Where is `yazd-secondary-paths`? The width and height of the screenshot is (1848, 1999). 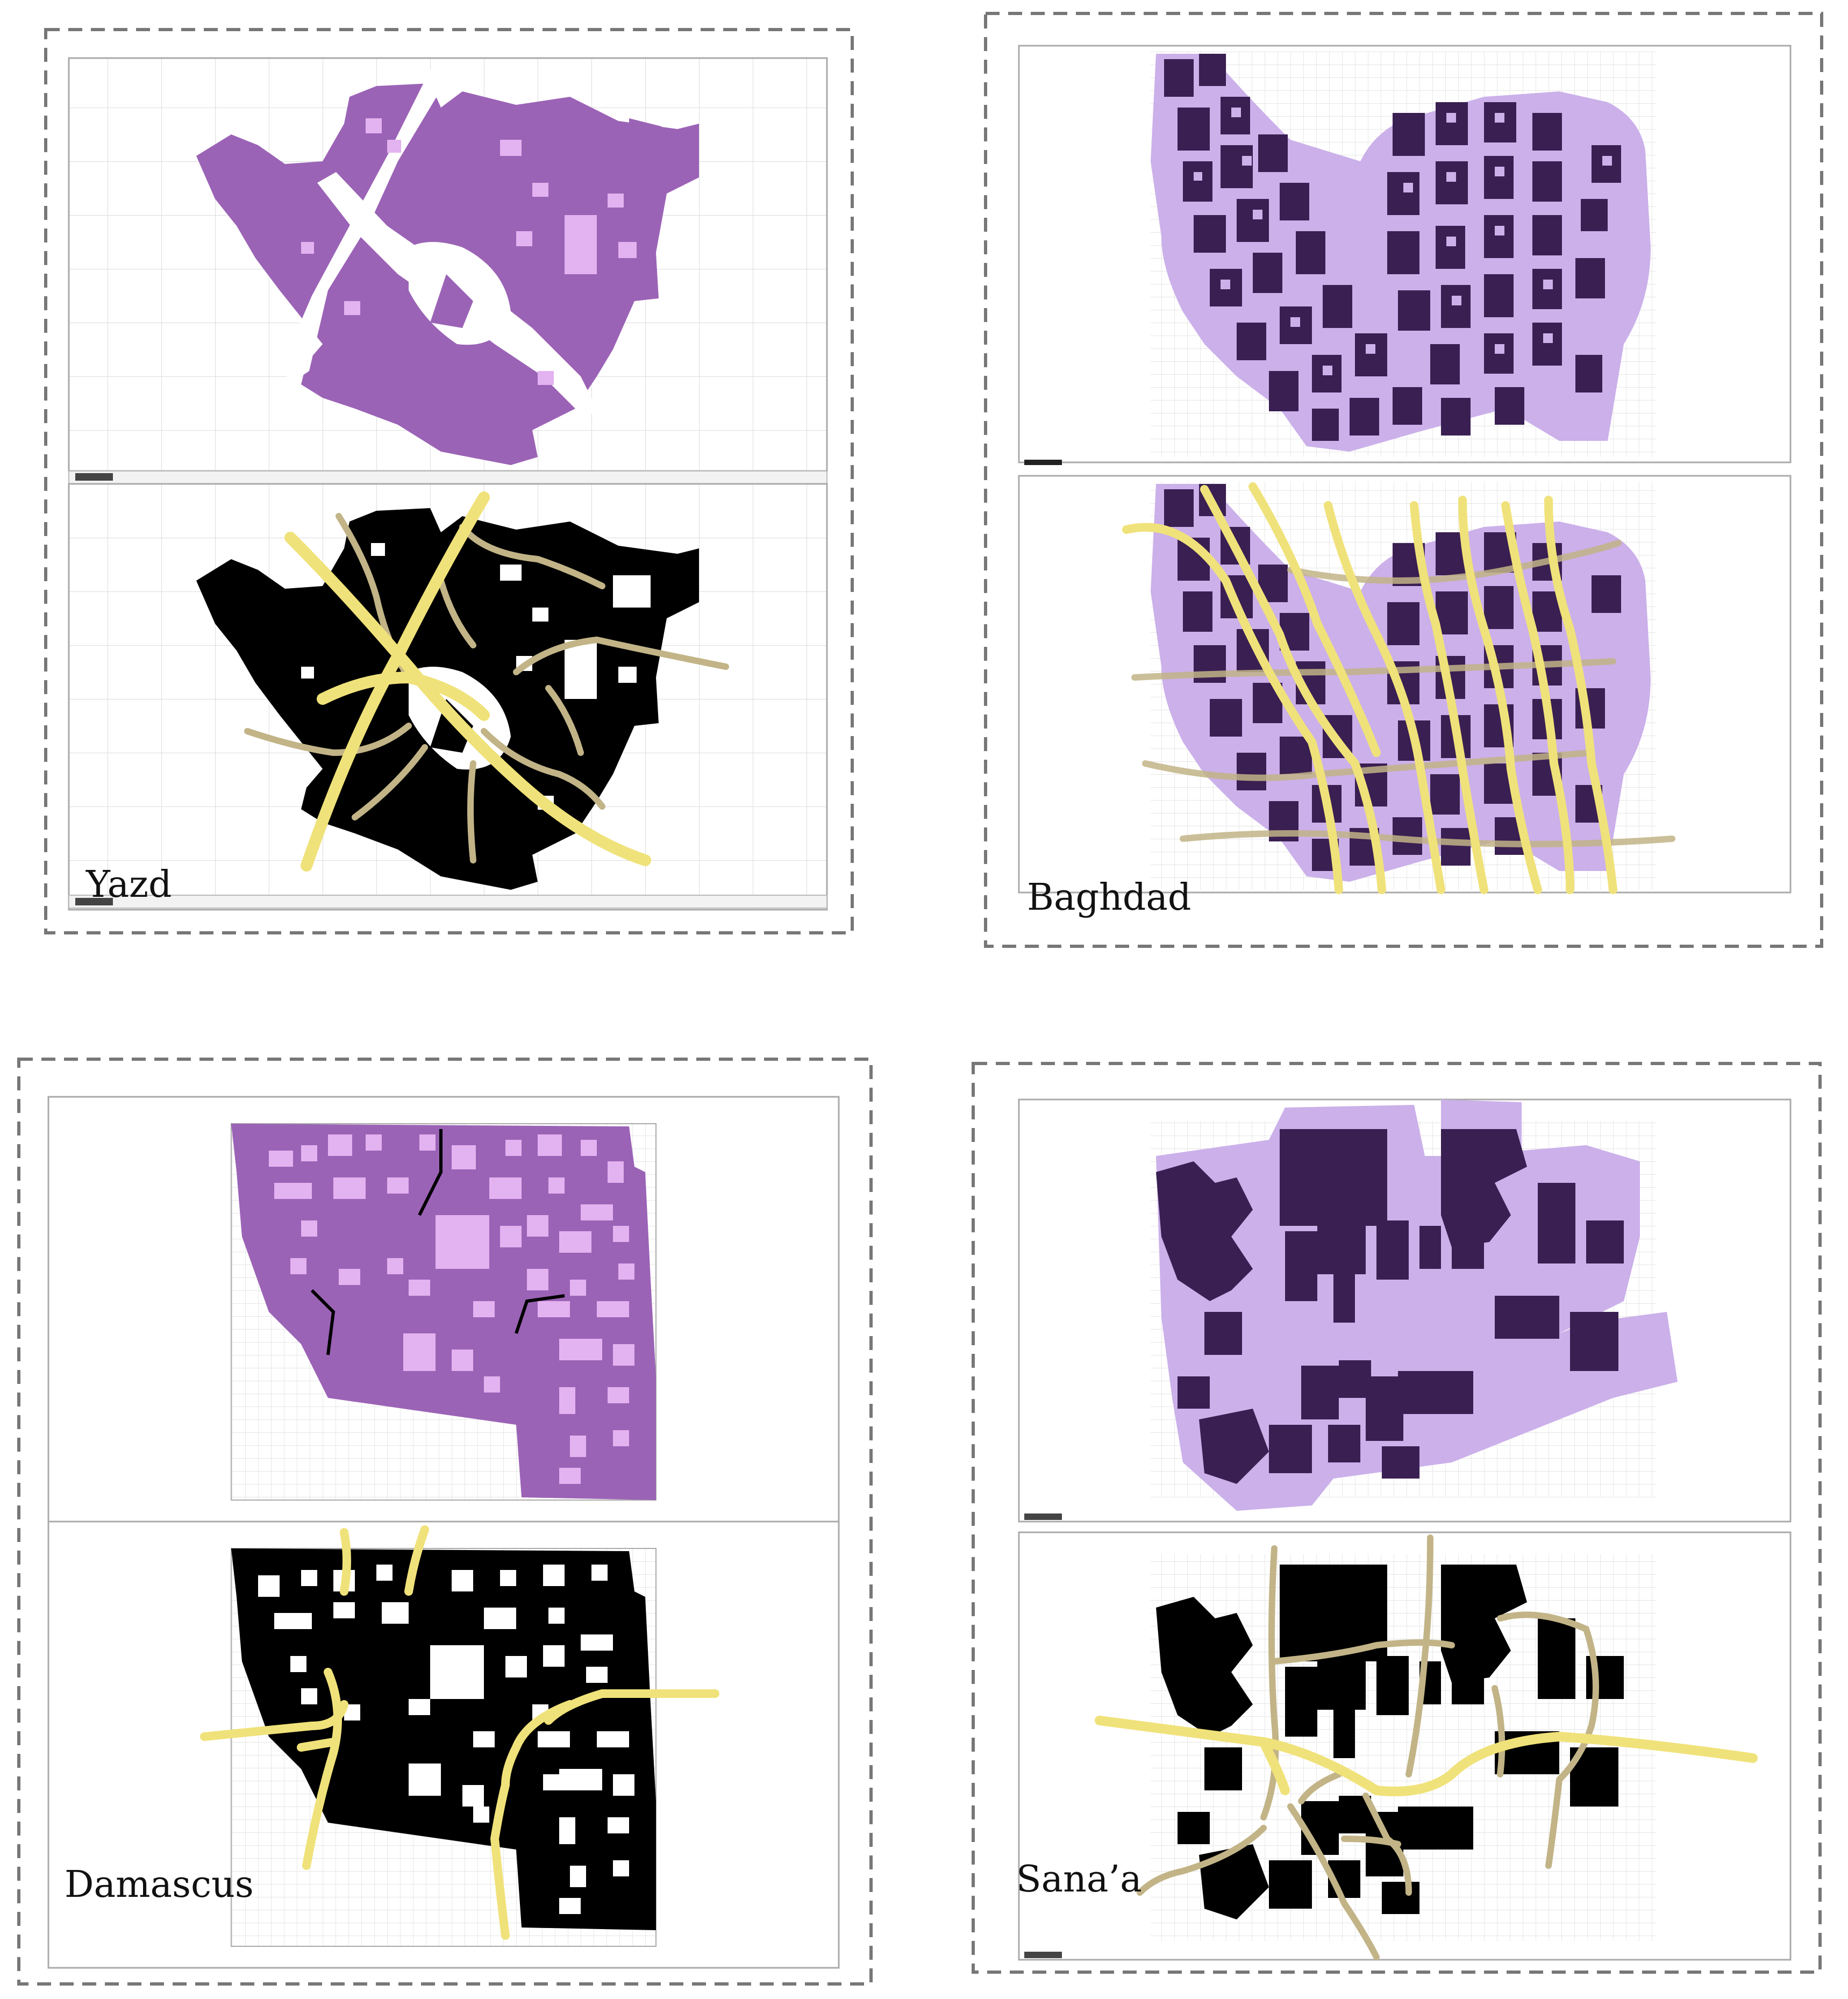
yazd-secondary-paths is located at coordinates (486, 688).